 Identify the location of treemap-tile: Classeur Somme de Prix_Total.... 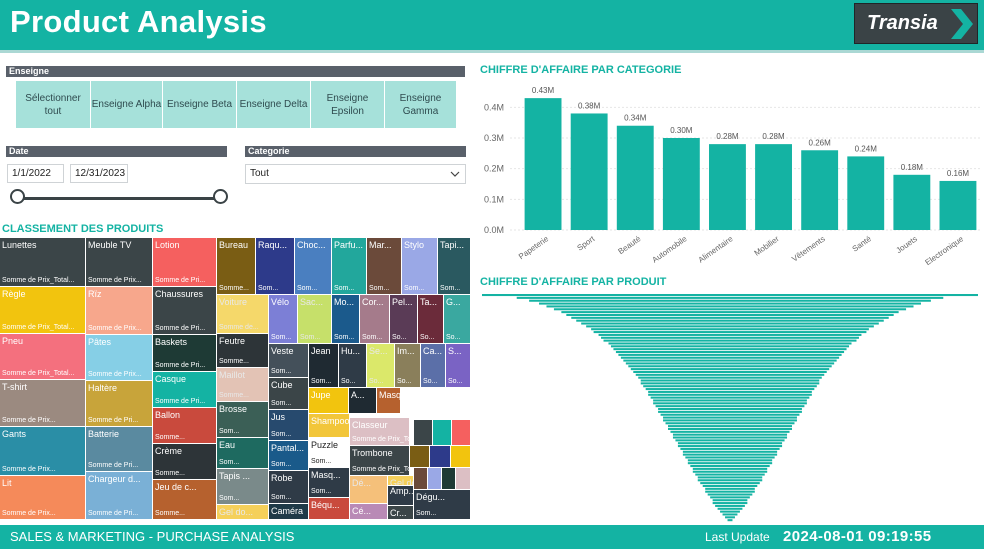
(380, 432).